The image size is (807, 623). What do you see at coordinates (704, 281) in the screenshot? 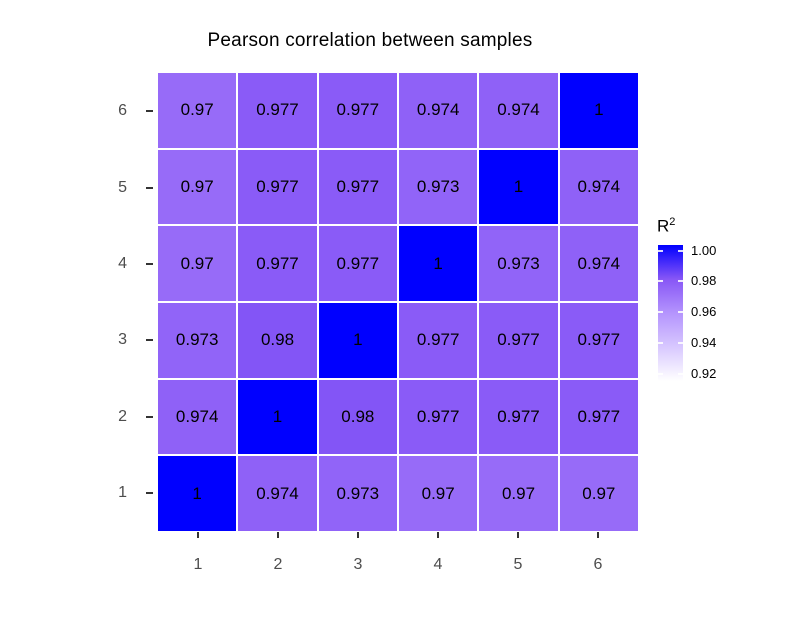
I see `legend-tick-label: 0.98` at bounding box center [704, 281].